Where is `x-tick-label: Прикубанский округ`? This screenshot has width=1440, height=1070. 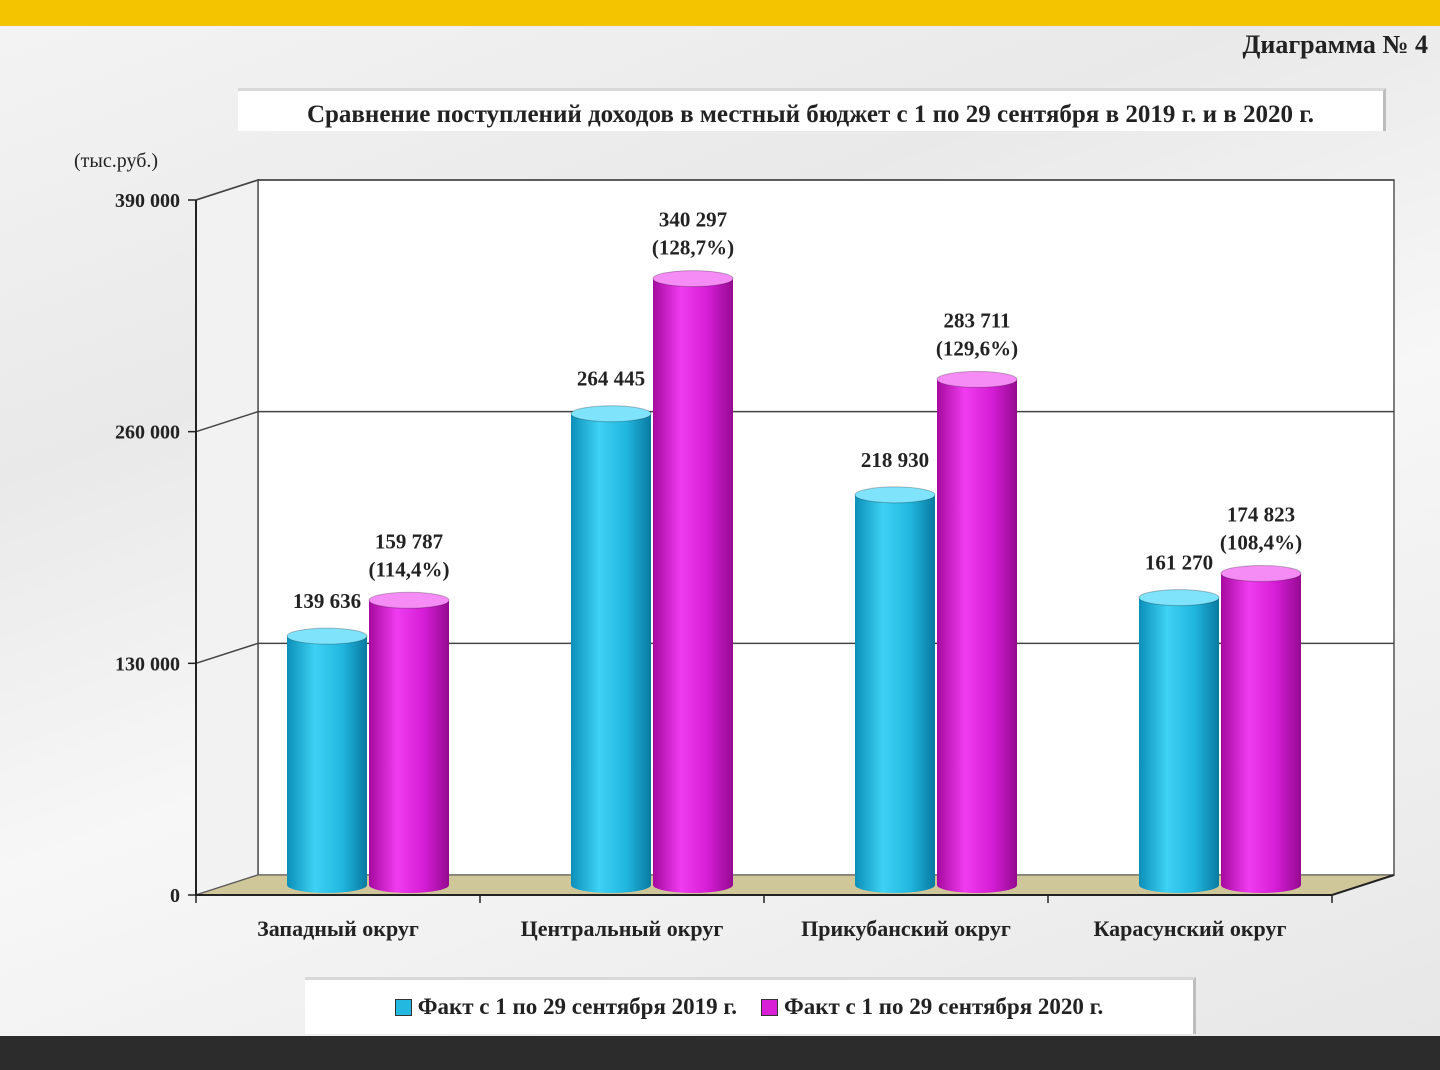
x-tick-label: Прикубанский округ is located at coordinates (906, 928).